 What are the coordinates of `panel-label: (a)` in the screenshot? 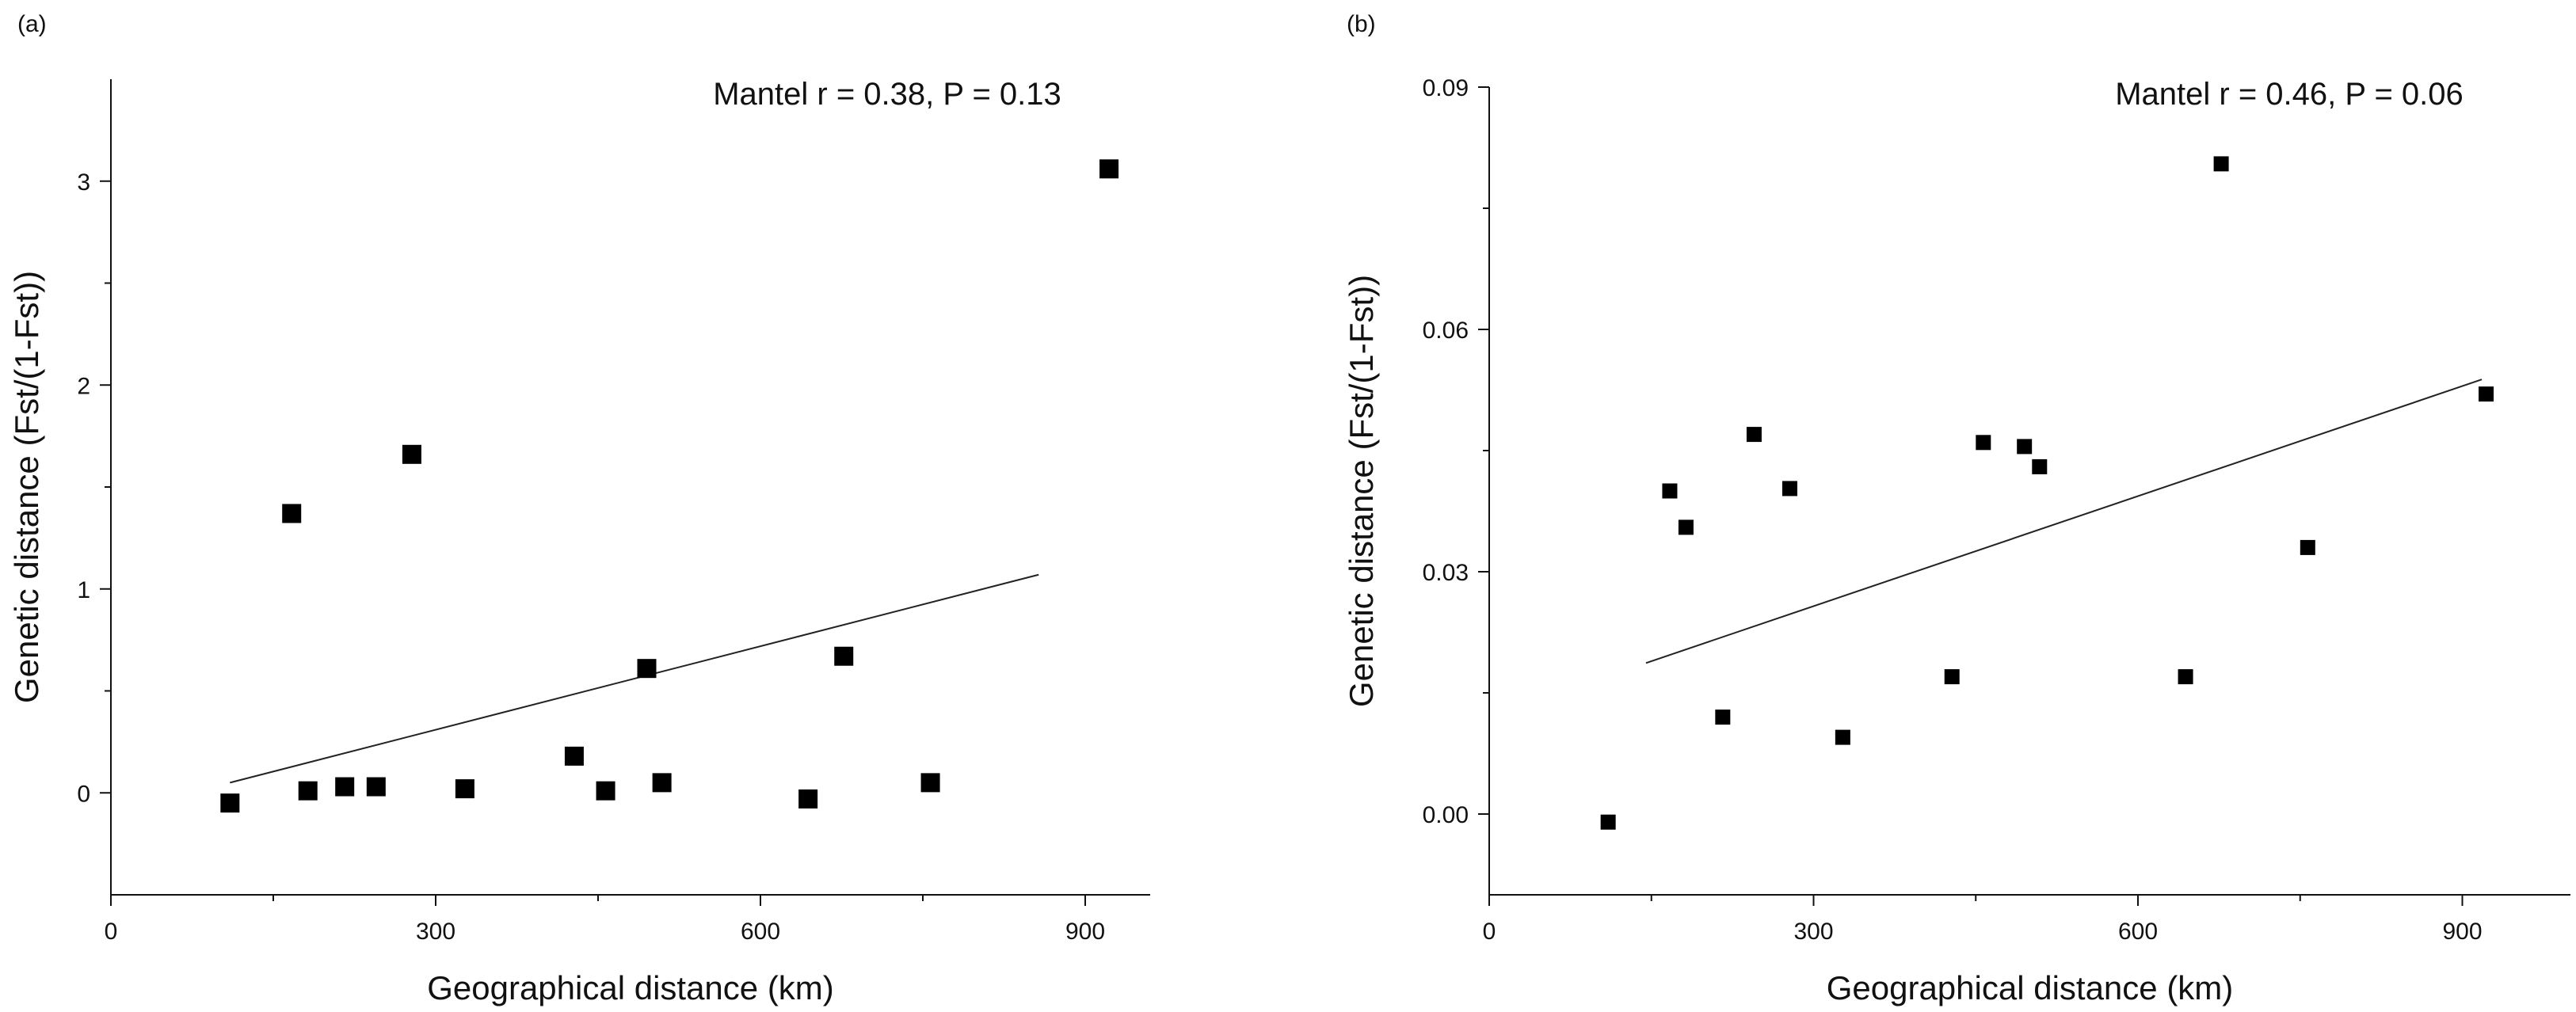 It's located at (32, 24).